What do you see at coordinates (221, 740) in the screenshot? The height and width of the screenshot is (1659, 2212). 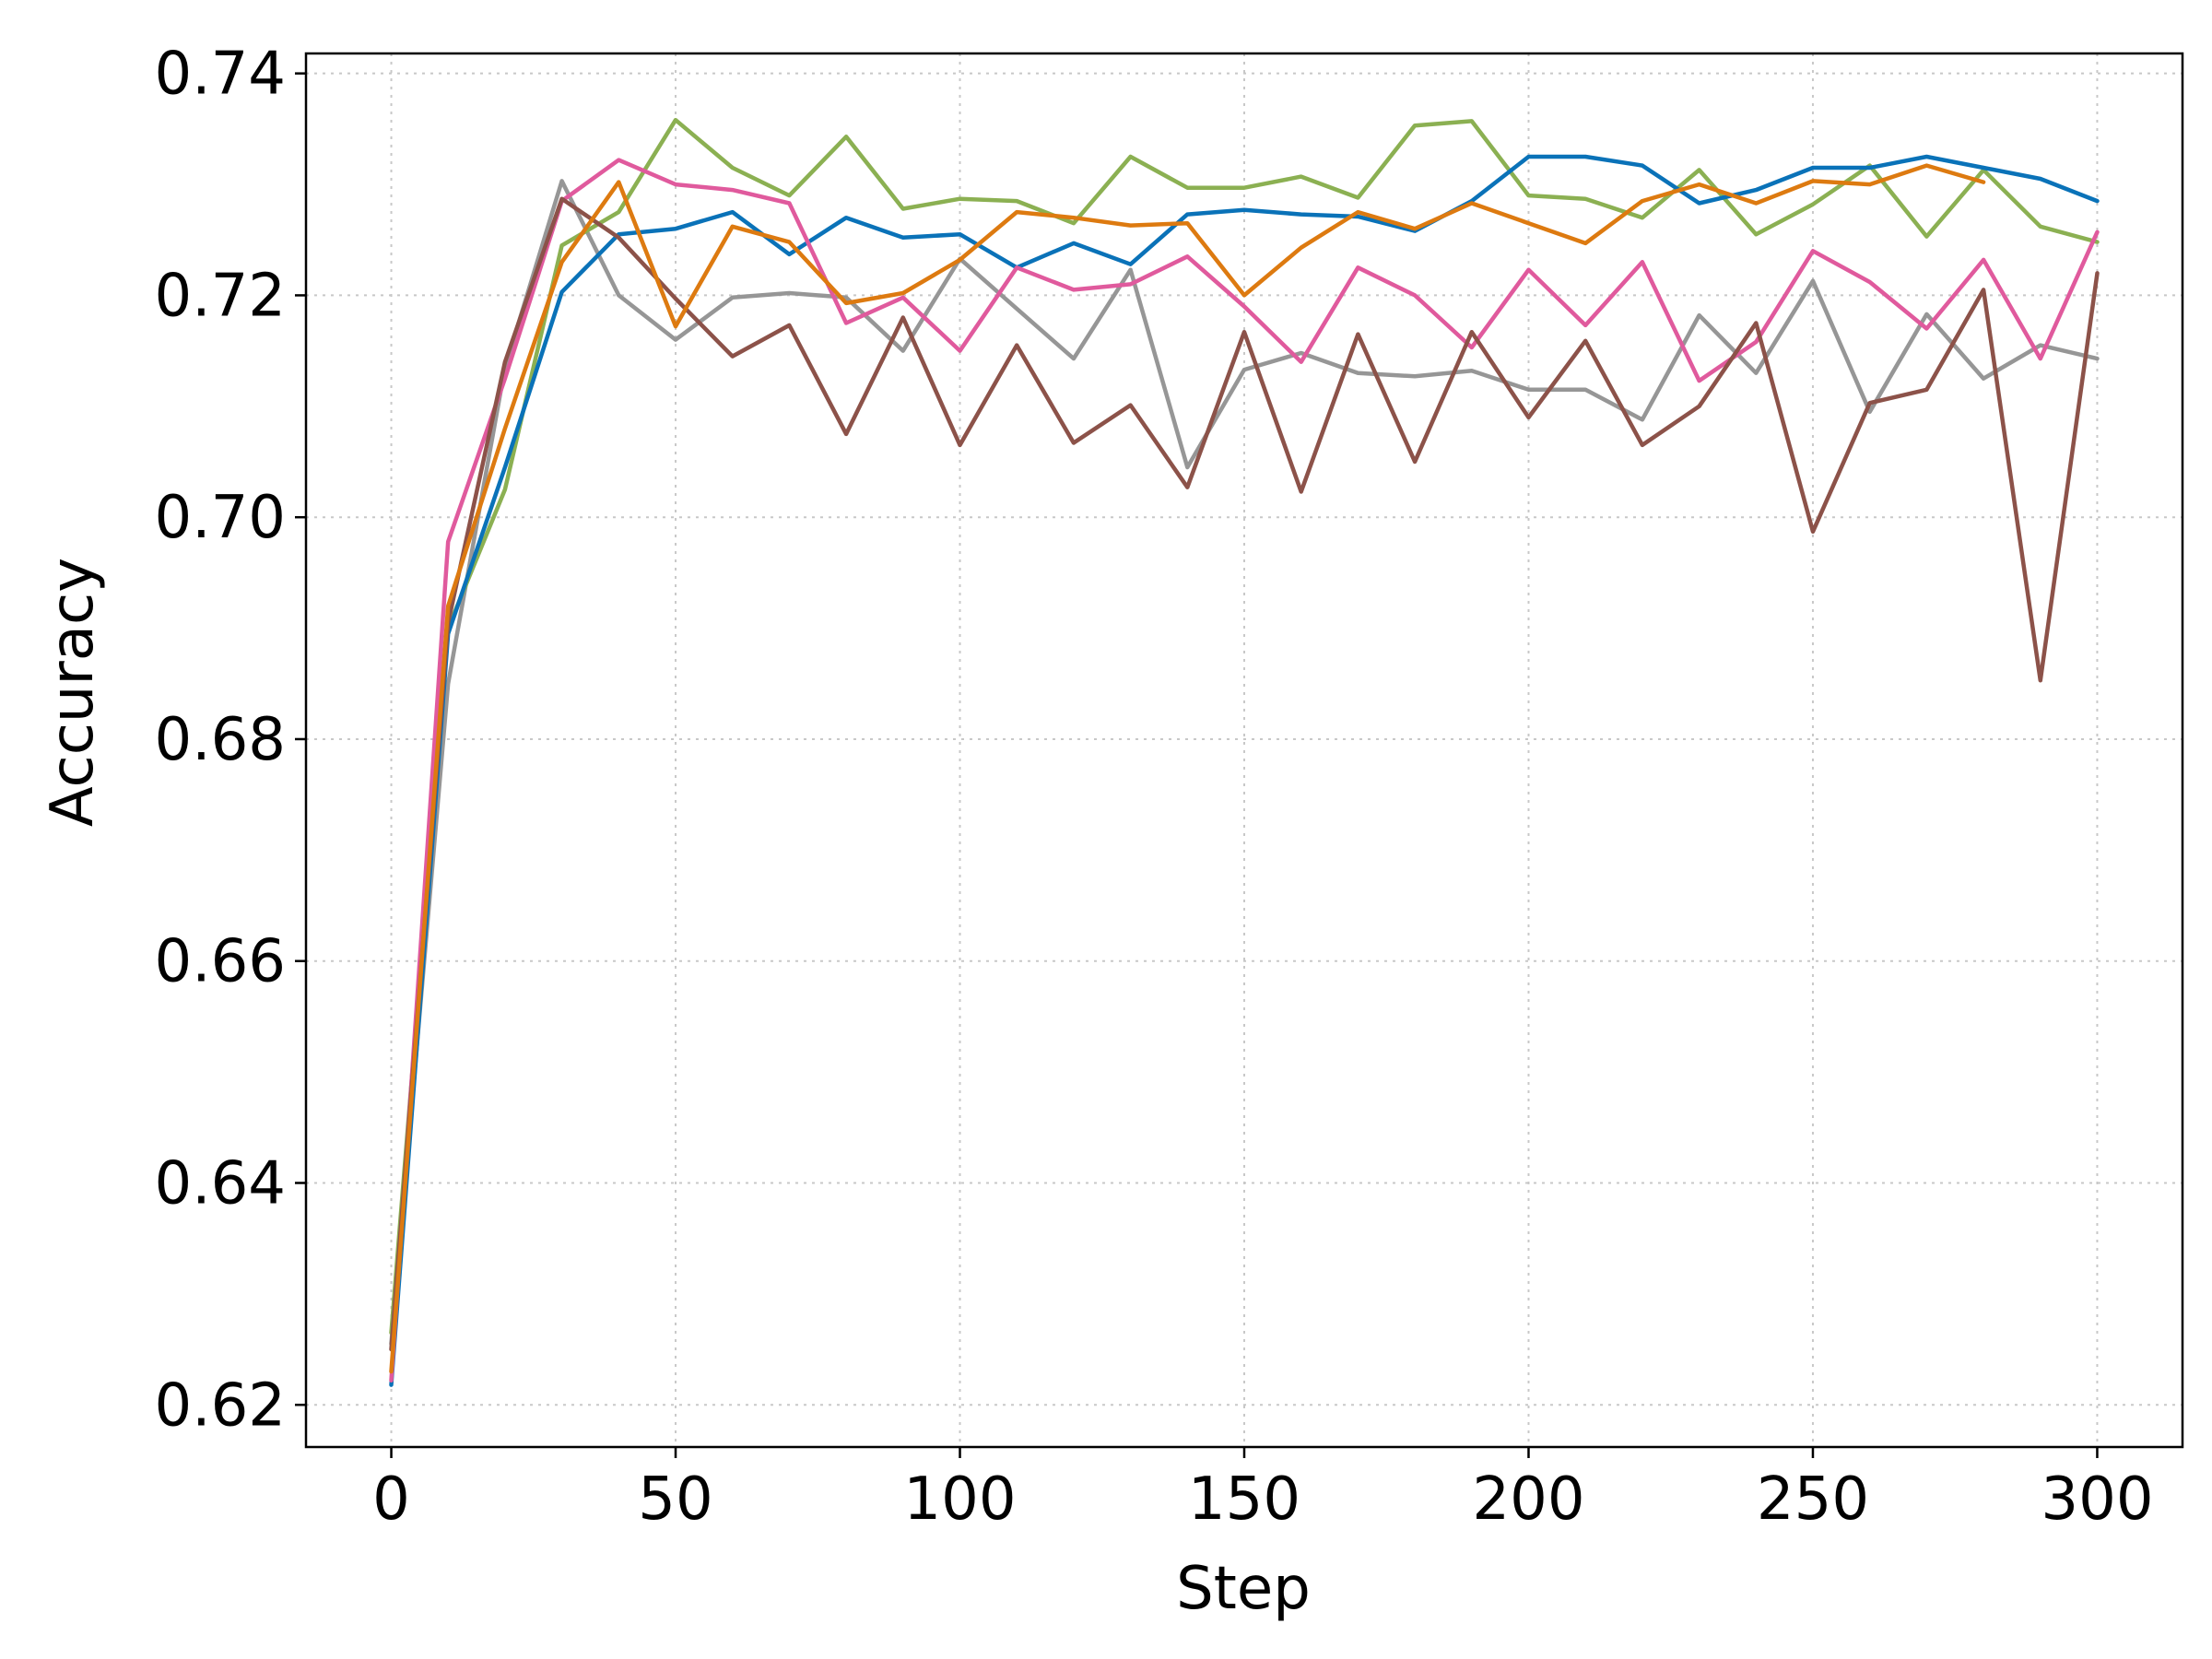 I see `y-tick-label: 0.68` at bounding box center [221, 740].